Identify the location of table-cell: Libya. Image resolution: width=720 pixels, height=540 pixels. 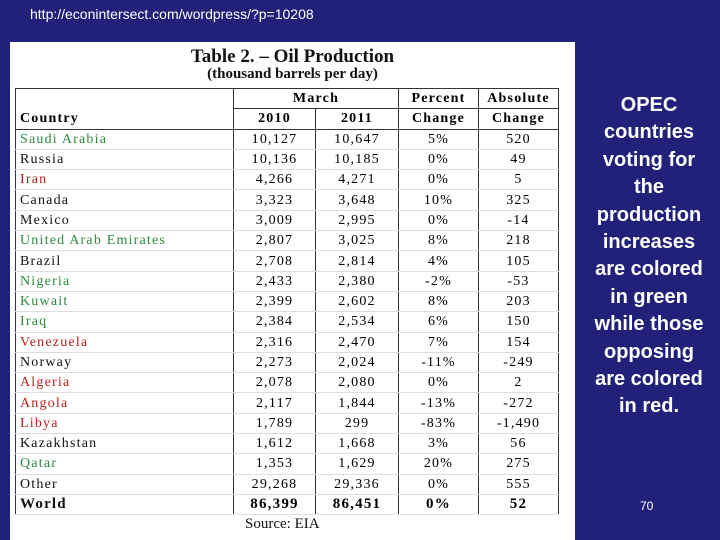
(124, 424).